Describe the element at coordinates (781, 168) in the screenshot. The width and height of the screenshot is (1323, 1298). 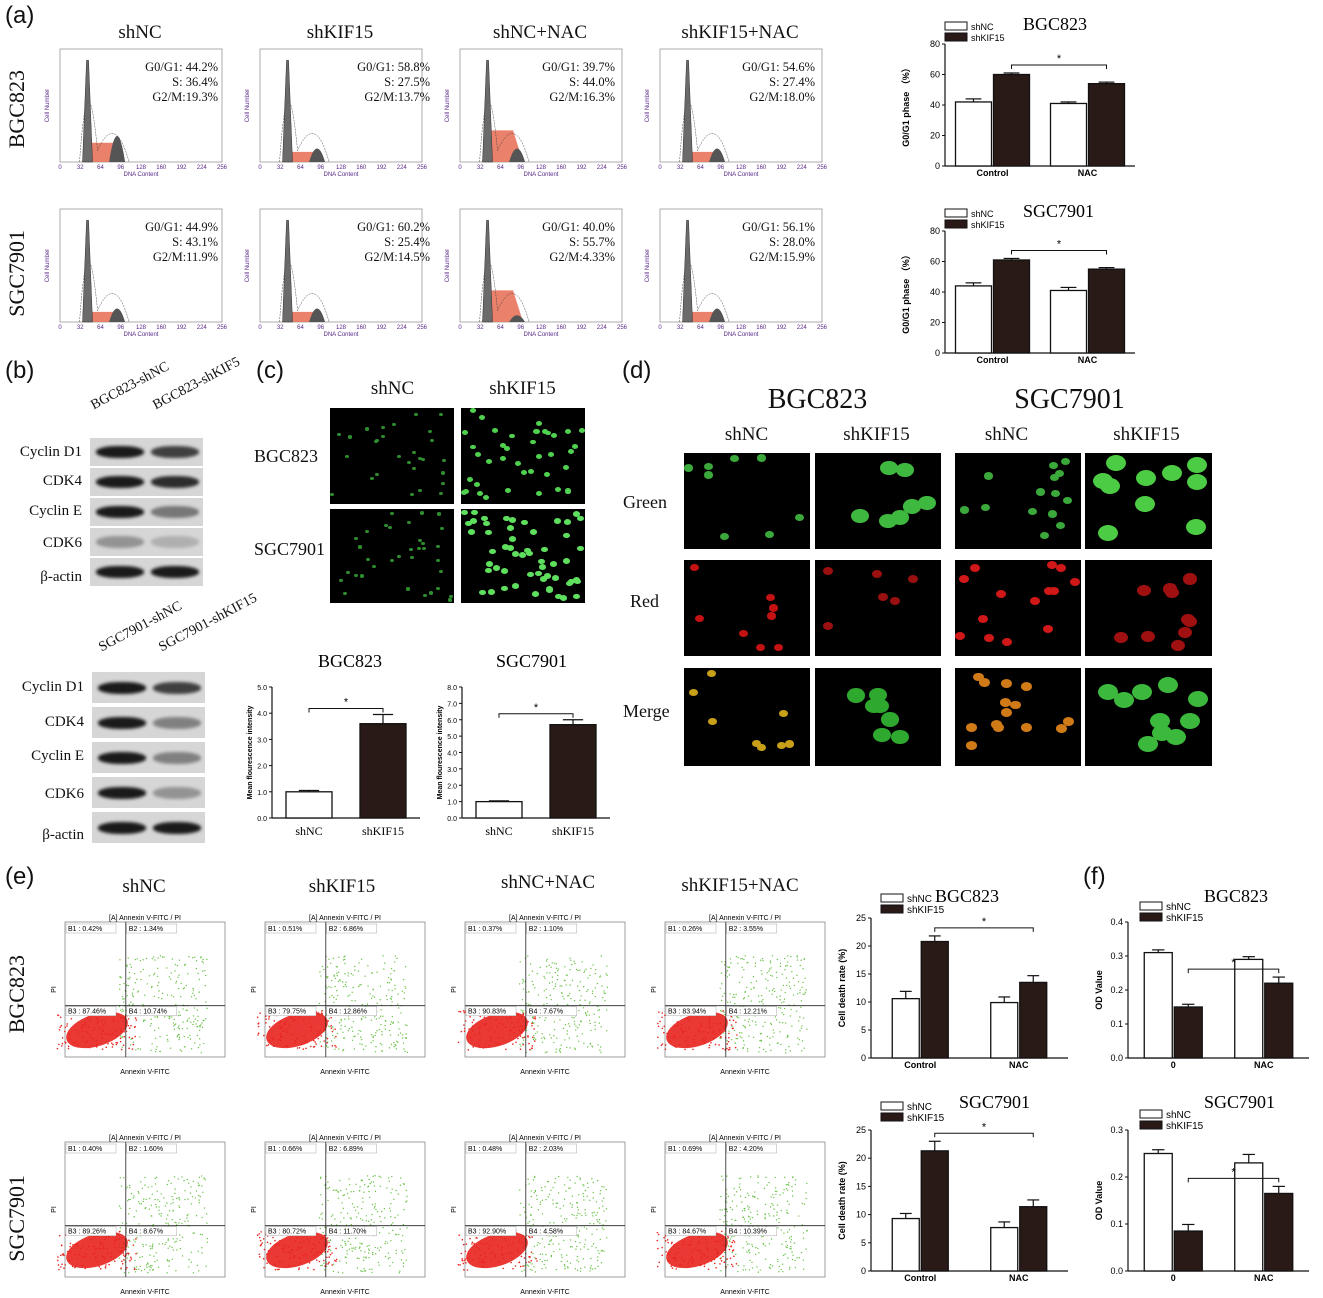
I see `hist-xtick: 192` at that location.